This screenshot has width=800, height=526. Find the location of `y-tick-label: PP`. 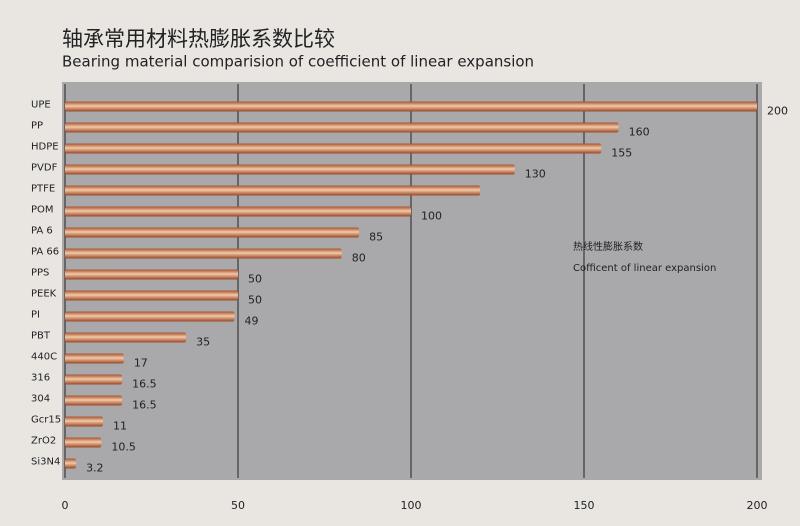

y-tick-label: PP is located at coordinates (37, 126).